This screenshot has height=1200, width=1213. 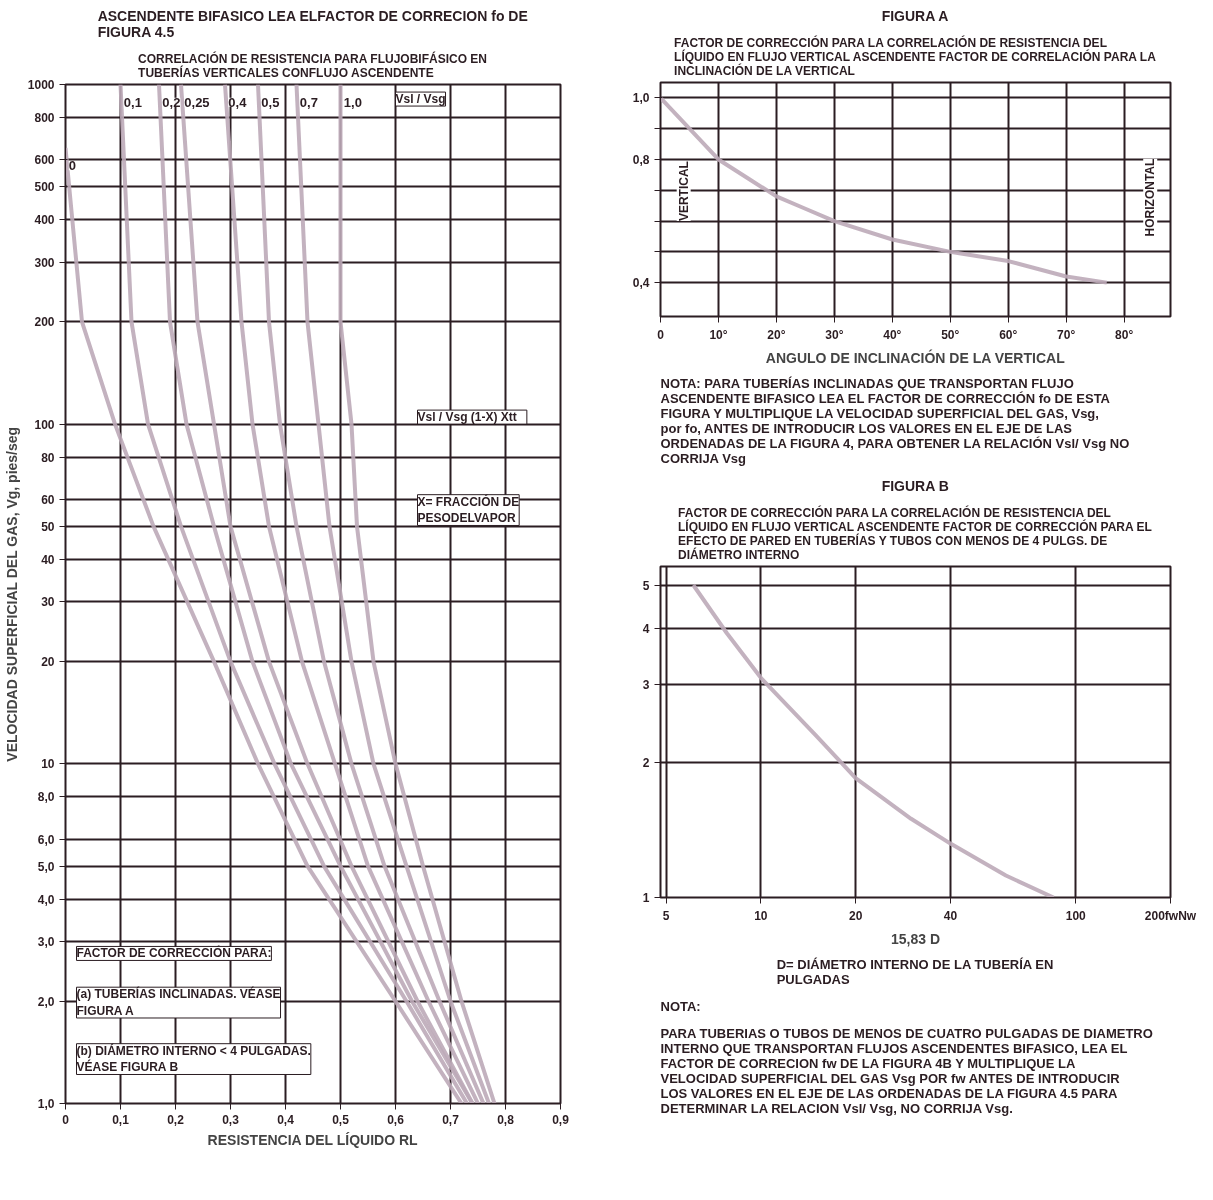 I want to click on y-tick-label: 0,4, so click(x=641, y=283).